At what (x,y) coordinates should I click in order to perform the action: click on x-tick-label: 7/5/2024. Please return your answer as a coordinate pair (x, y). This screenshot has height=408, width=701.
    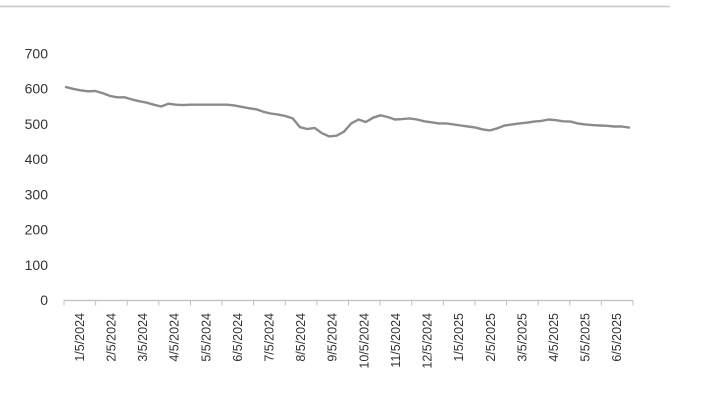
    Looking at the image, I should click on (269, 337).